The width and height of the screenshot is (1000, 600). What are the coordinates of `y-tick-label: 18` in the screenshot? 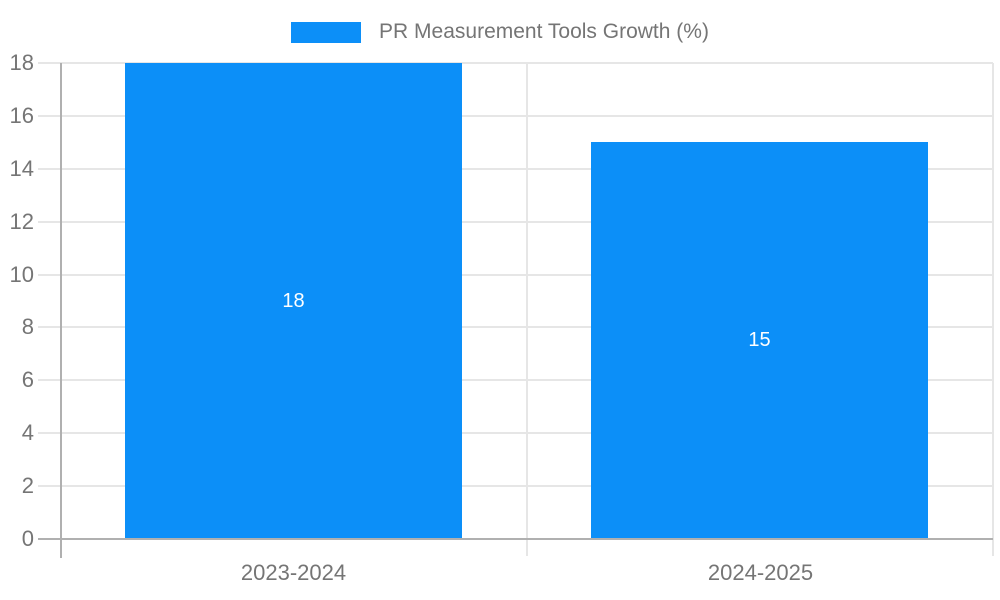 It's located at (21, 62).